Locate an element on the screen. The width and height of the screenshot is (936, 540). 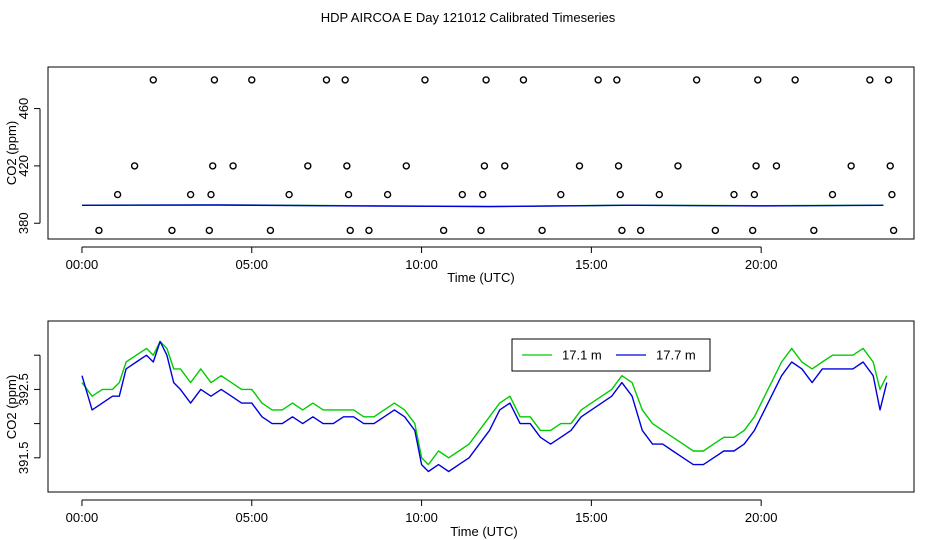
top-x-tick-label: 00:00 is located at coordinates (82, 264).